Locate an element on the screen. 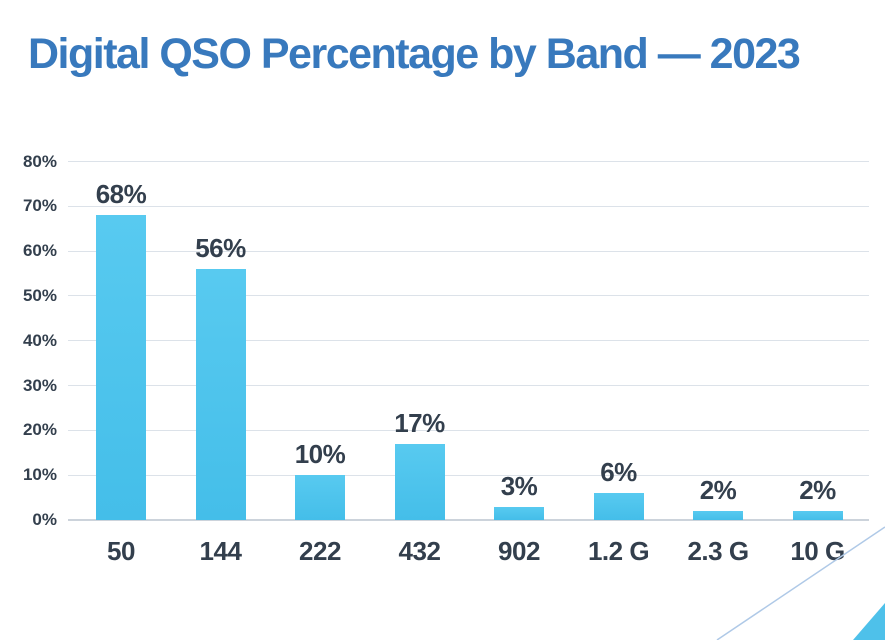 This screenshot has width=885, height=640. bar-value-label: 6% is located at coordinates (618, 472).